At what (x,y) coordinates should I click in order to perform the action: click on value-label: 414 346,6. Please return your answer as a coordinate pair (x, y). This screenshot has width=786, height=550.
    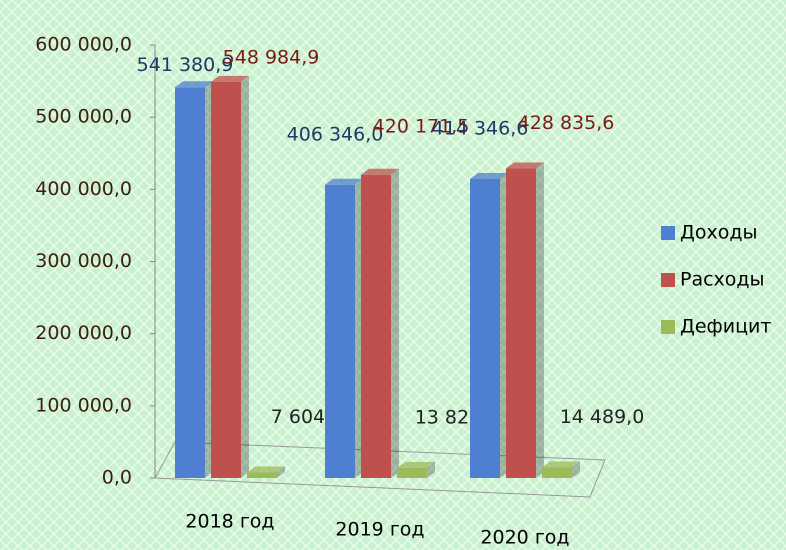
    Looking at the image, I should click on (480, 128).